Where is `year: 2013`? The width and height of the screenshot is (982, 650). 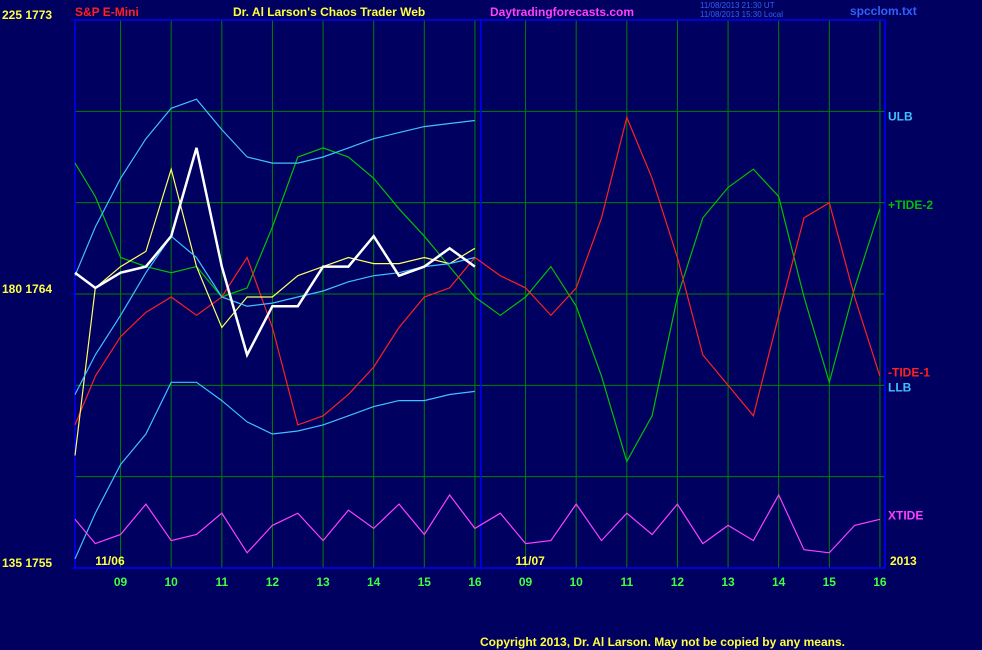 year: 2013 is located at coordinates (903, 561).